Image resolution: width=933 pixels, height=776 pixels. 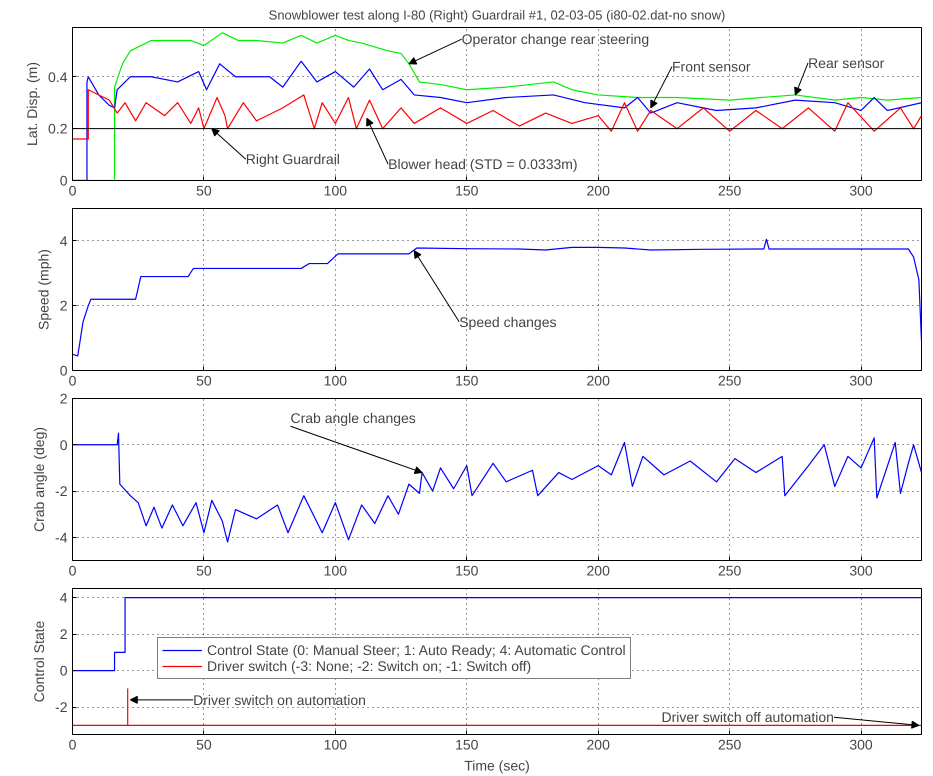 What do you see at coordinates (369, 666) in the screenshot?
I see `legend-label: Driver switch (-3: None; -2: Switch on; -1: Switch off)` at bounding box center [369, 666].